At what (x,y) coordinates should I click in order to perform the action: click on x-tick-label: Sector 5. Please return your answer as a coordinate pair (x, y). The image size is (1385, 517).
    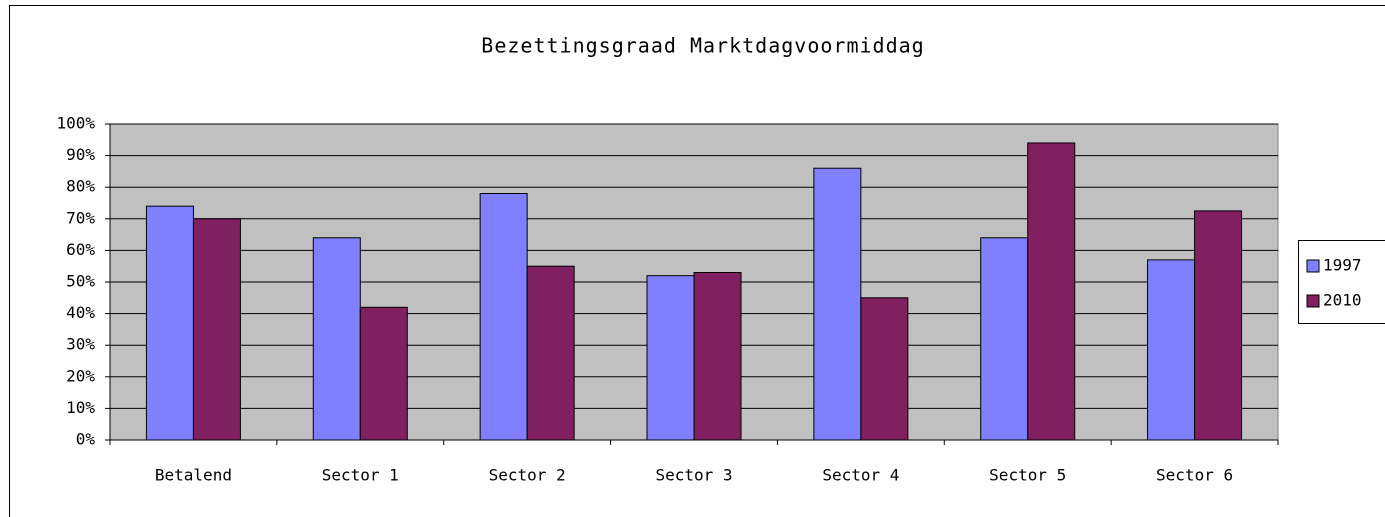
    Looking at the image, I should click on (1027, 475).